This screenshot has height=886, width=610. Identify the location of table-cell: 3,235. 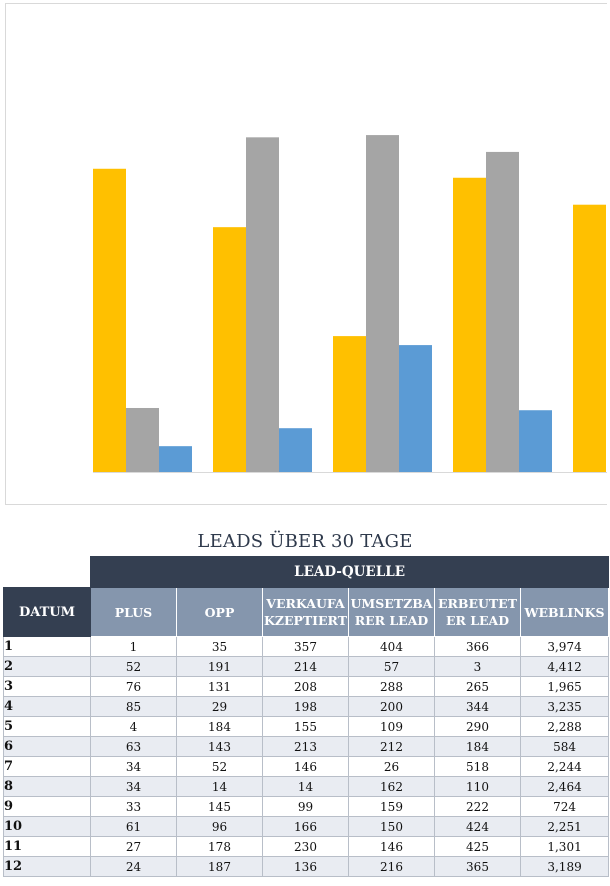
(564, 706).